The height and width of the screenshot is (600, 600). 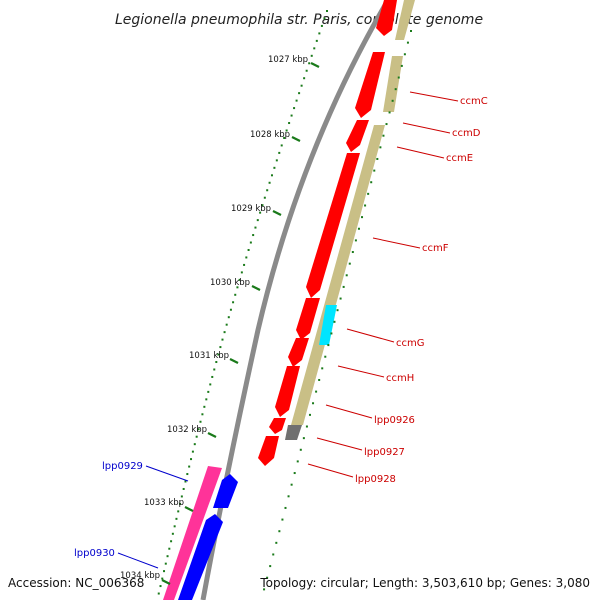 I want to click on tick-label: 1033 kbp, so click(x=164, y=503).